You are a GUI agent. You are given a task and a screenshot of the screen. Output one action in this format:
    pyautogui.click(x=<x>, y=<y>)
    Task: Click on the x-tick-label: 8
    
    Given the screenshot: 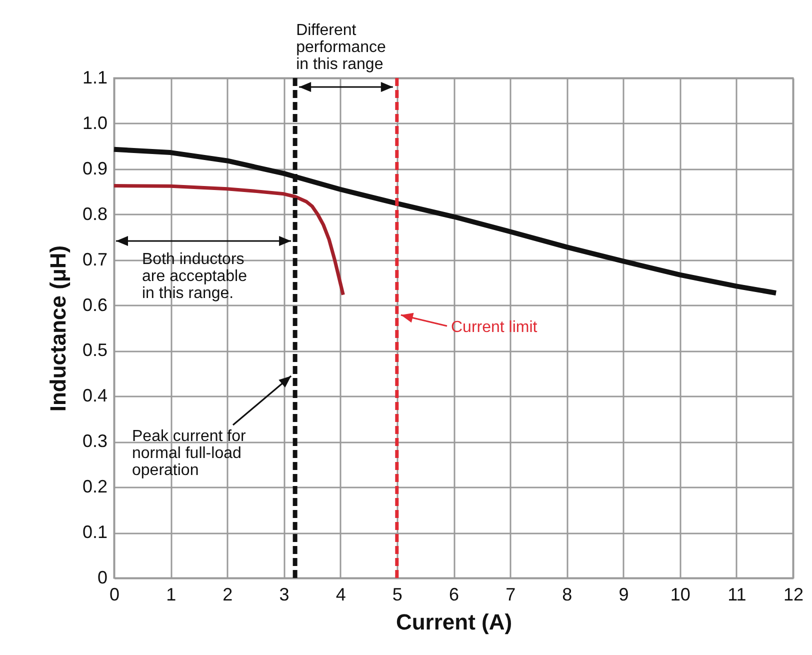 What is the action you would take?
    pyautogui.click(x=567, y=594)
    